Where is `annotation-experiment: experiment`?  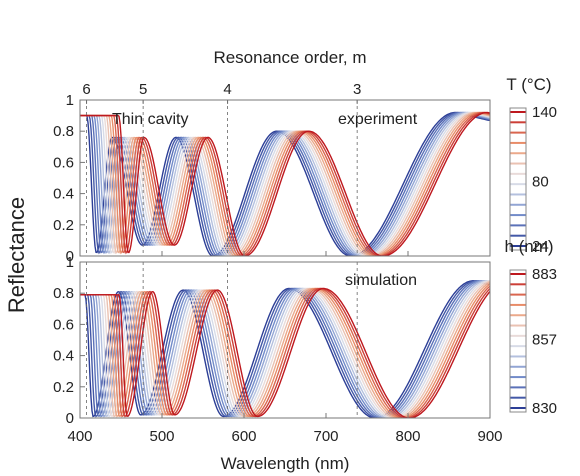
annotation-experiment: experiment is located at coordinates (378, 119).